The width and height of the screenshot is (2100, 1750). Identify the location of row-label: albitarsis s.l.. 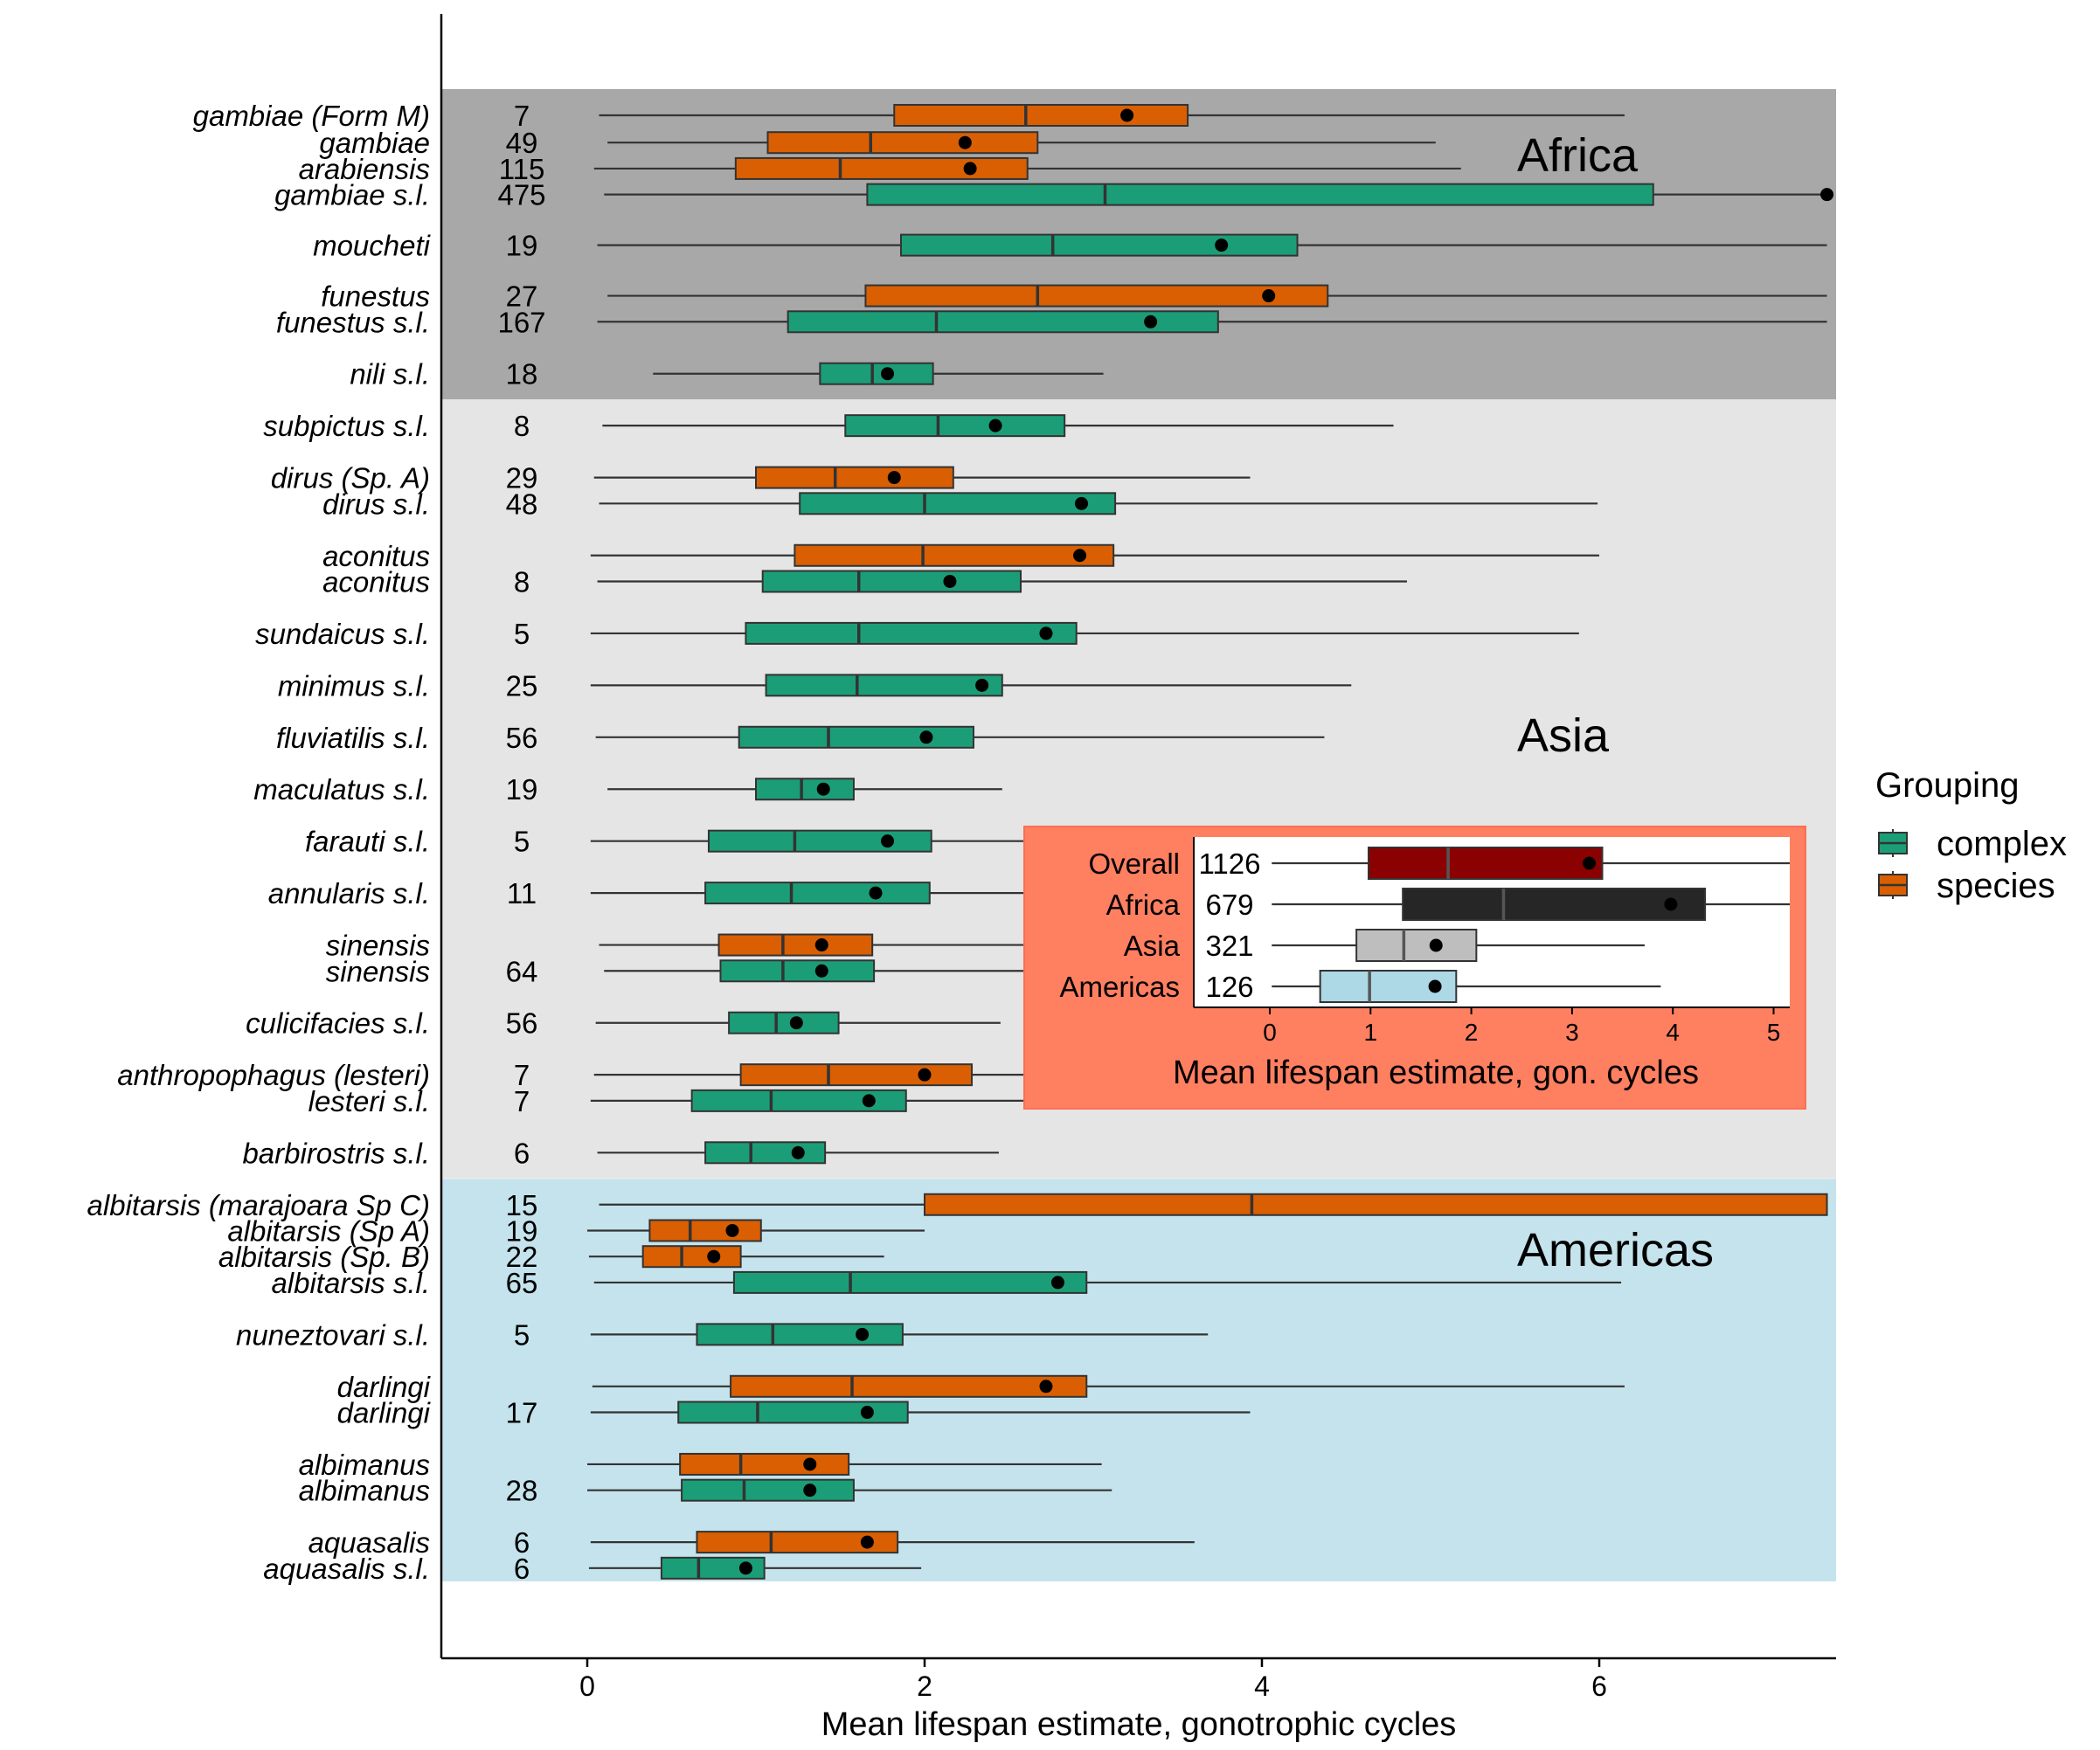
(350, 1283).